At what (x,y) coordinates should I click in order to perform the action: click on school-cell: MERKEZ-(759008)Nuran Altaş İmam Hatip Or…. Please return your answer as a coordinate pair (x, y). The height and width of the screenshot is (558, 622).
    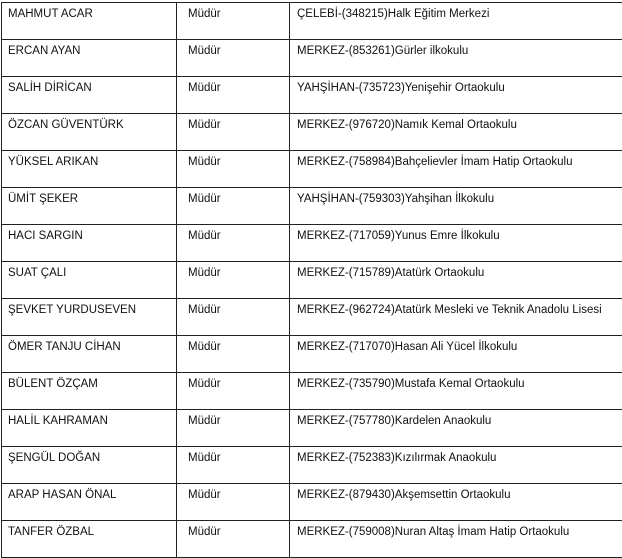
    Looking at the image, I should click on (456, 539).